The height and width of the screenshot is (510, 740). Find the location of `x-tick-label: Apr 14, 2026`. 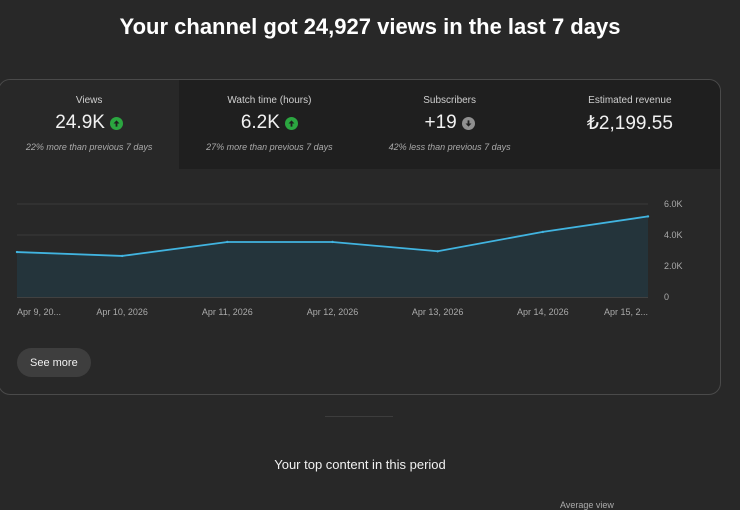

x-tick-label: Apr 14, 2026 is located at coordinates (543, 312).